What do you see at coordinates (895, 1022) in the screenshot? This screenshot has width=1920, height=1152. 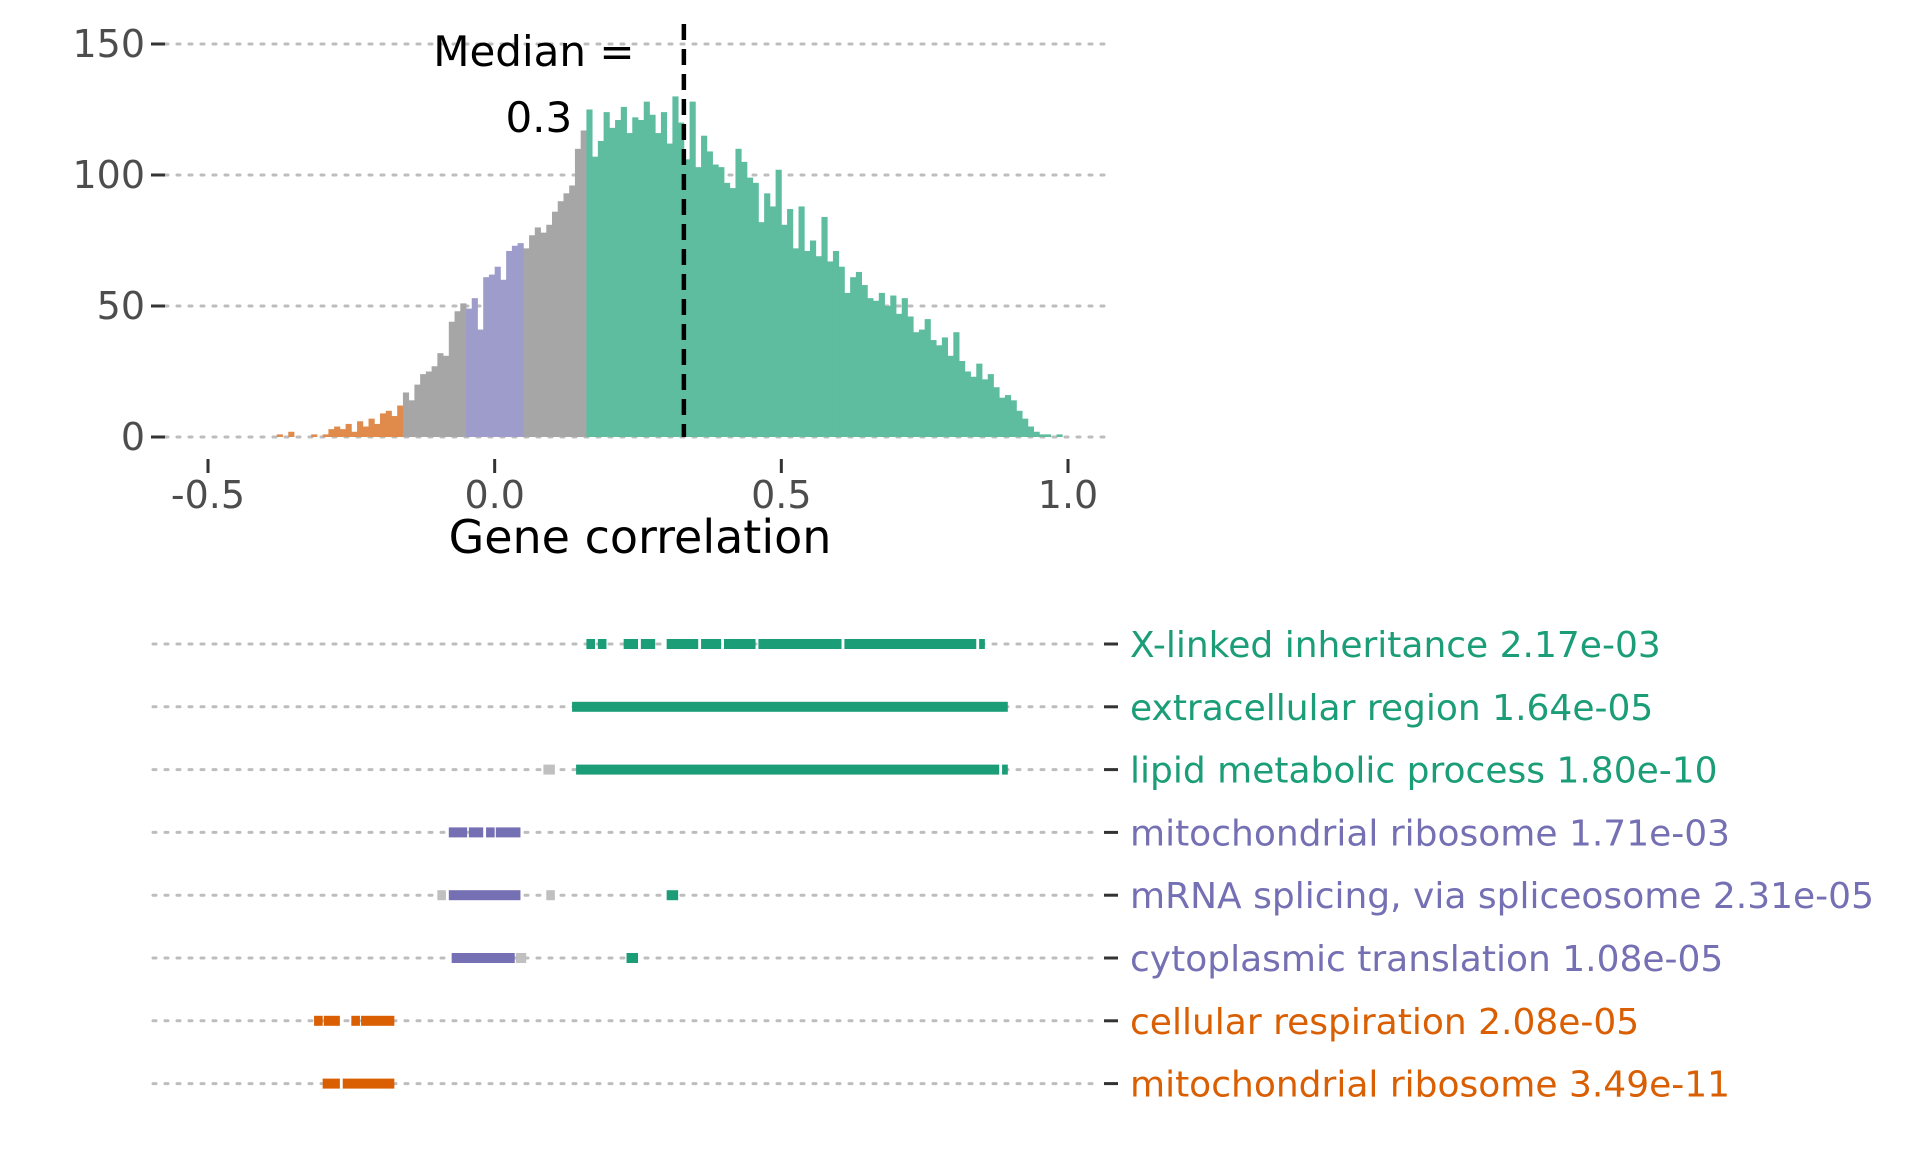 I see `strip-row: cellular respiration 2.08e-05` at bounding box center [895, 1022].